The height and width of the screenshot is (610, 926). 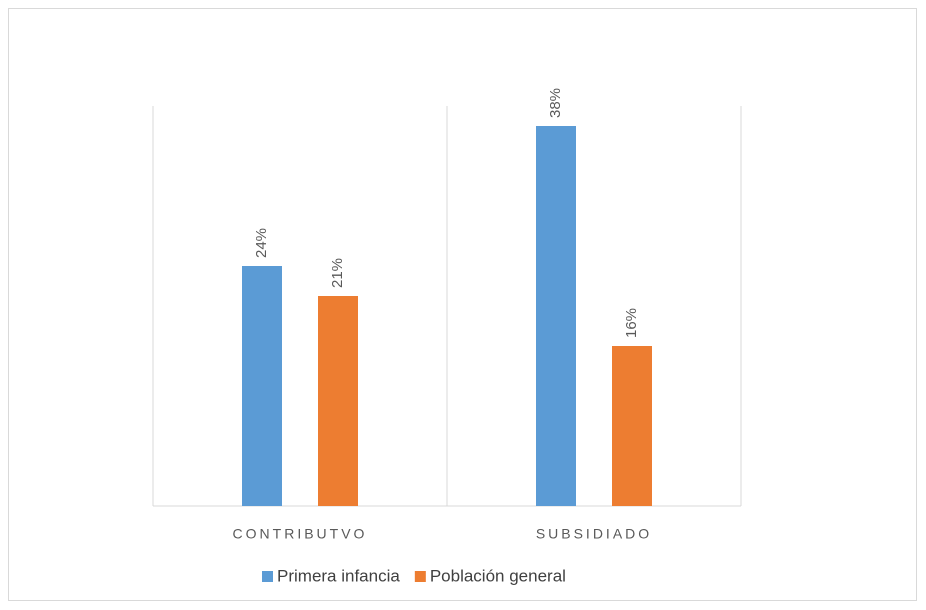 What do you see at coordinates (261, 243) in the screenshot?
I see `data-label: 24%` at bounding box center [261, 243].